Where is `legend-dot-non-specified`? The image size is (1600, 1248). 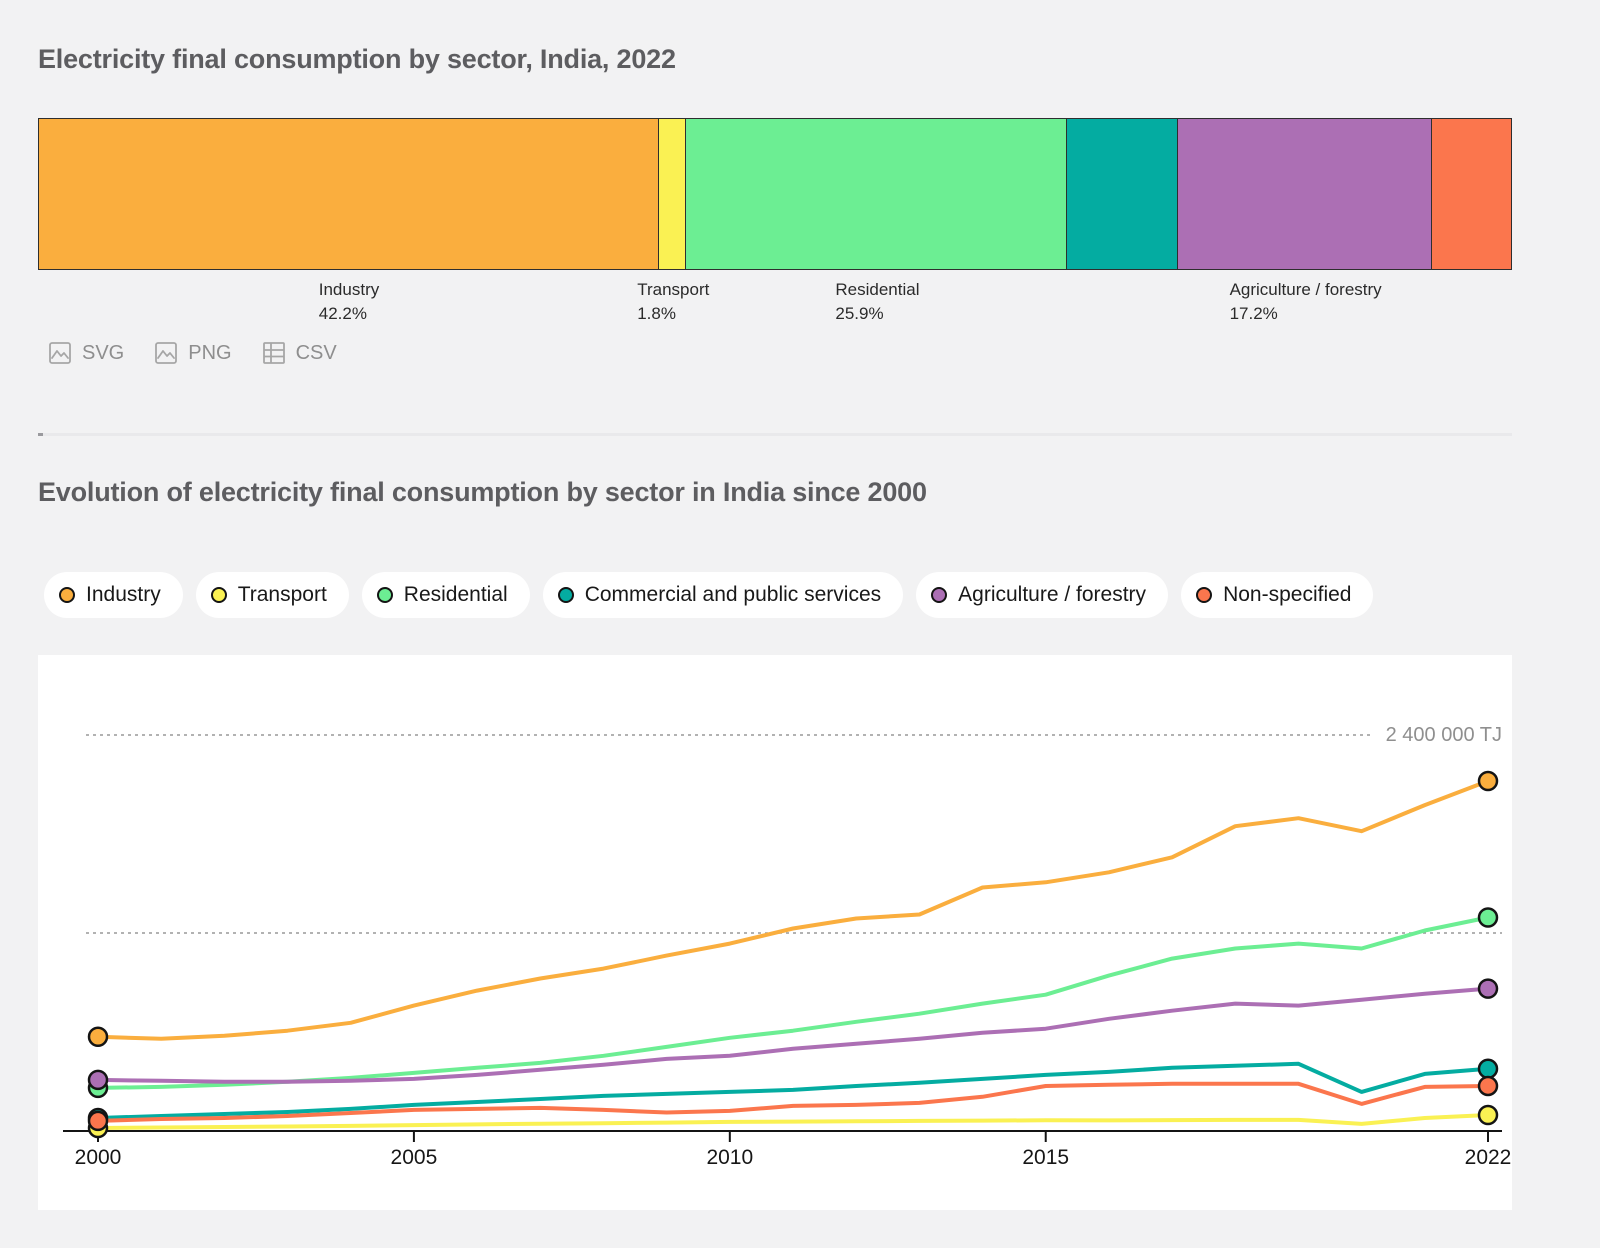 legend-dot-non-specified is located at coordinates (1204, 595).